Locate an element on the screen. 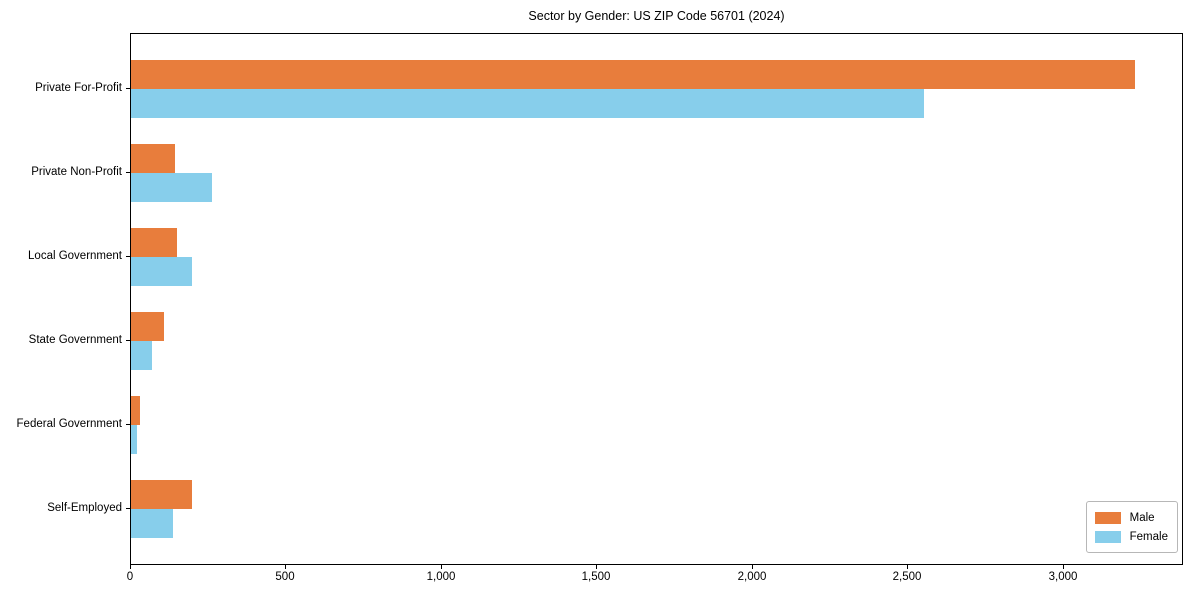 This screenshot has width=1200, height=600. legend: Male Female is located at coordinates (1131, 527).